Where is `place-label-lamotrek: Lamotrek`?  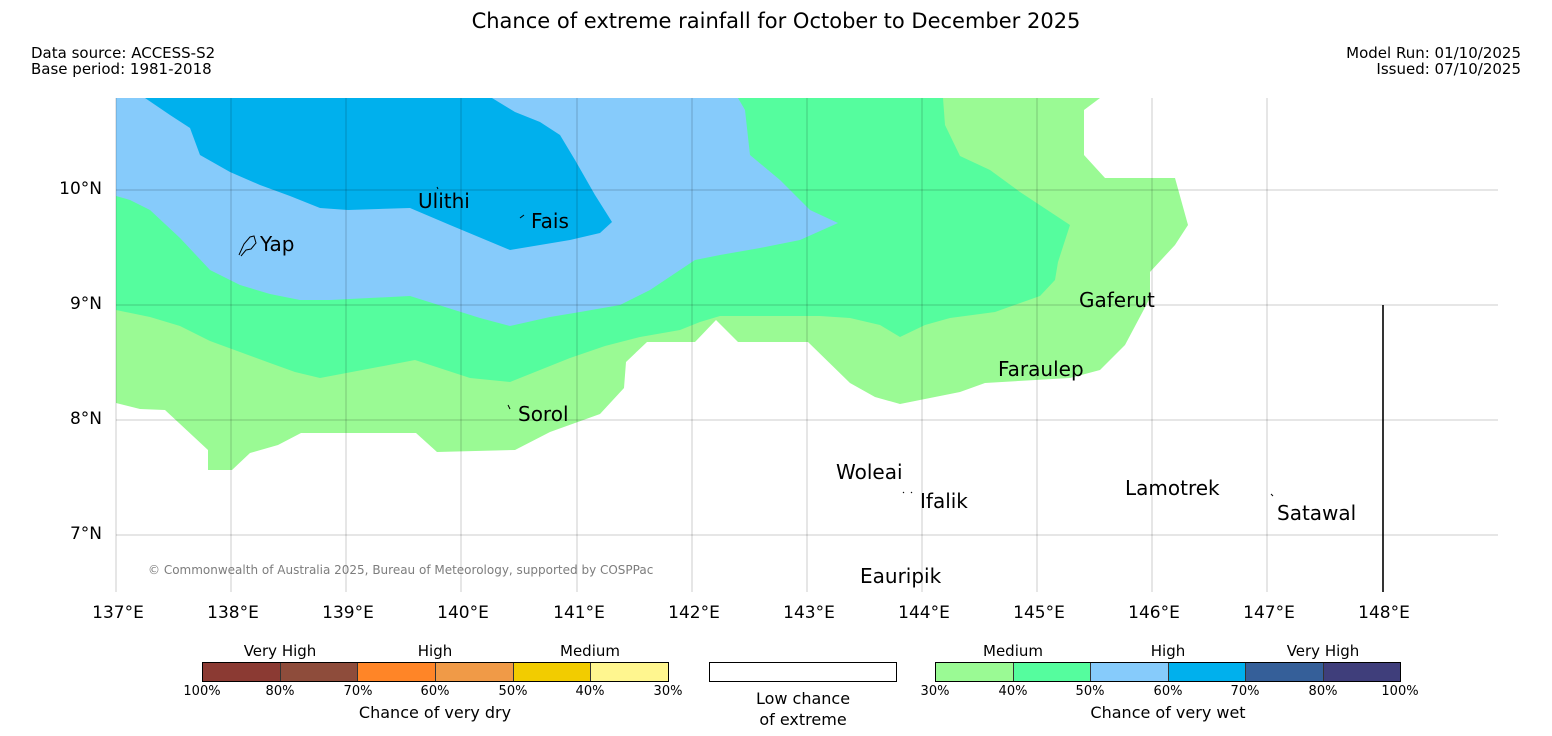 place-label-lamotrek: Lamotrek is located at coordinates (1172, 488).